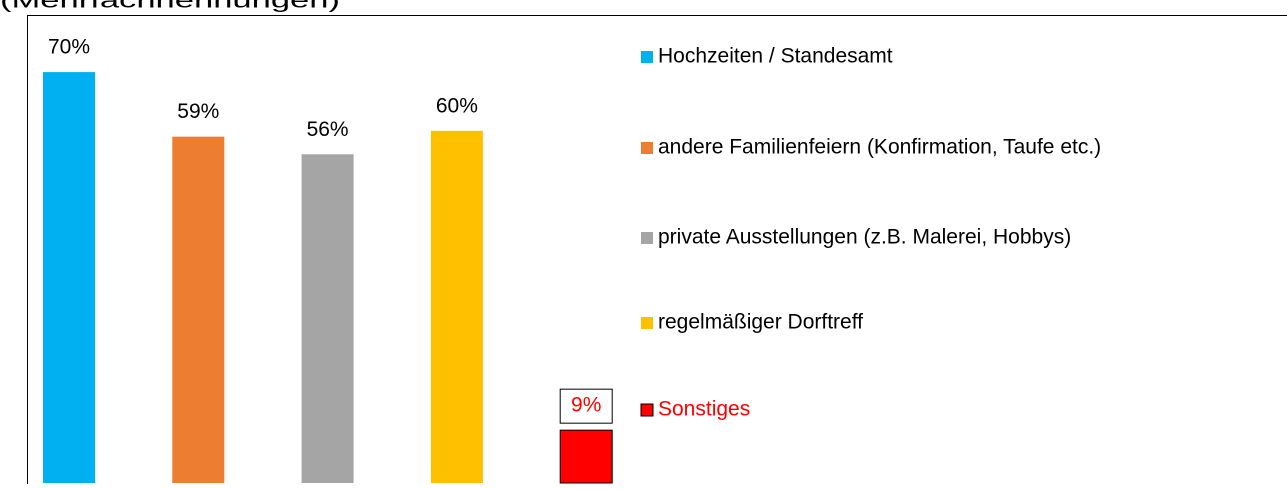 The width and height of the screenshot is (1287, 489). Describe the element at coordinates (775, 56) in the screenshot. I see `legend-label: Hochzeiten / Standesamt` at that location.